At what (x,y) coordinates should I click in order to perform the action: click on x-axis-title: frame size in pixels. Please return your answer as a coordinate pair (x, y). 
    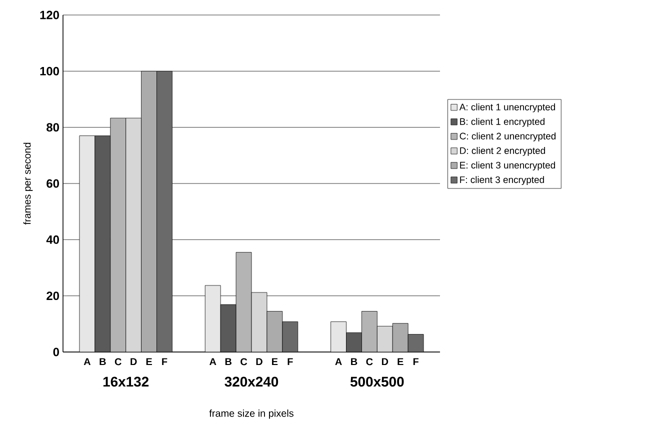
    Looking at the image, I should click on (251, 414).